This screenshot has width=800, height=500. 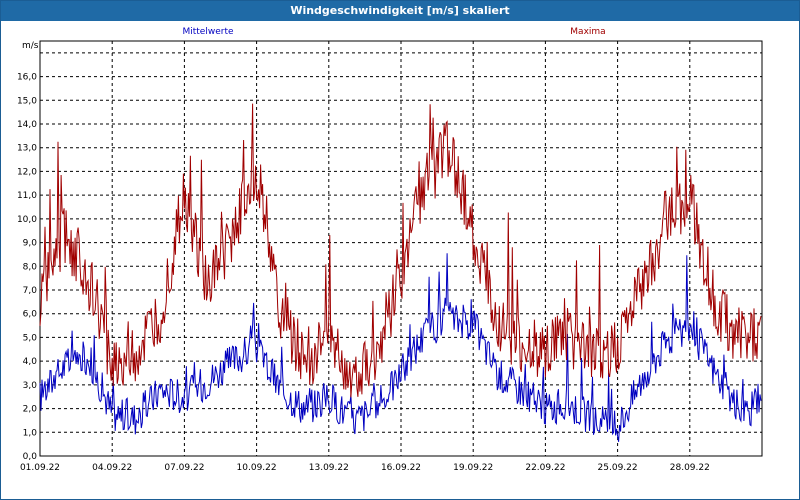 What do you see at coordinates (587, 32) in the screenshot?
I see `legend-max: Maxima` at bounding box center [587, 32].